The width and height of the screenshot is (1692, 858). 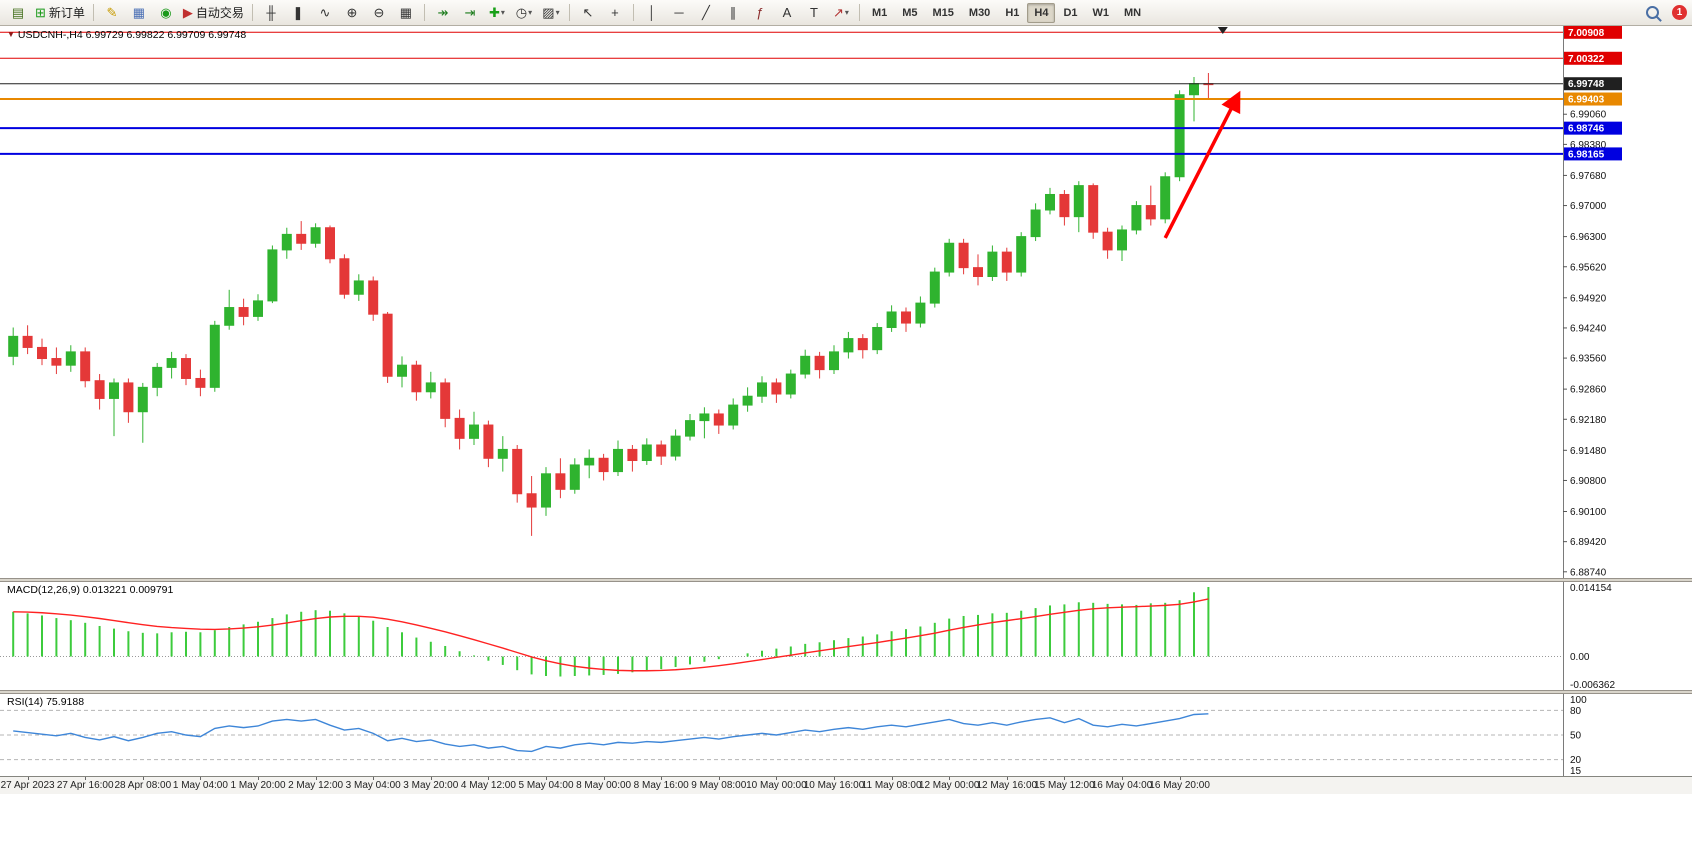 What do you see at coordinates (1012, 12) in the screenshot?
I see `timeframe-h1-button: H1` at bounding box center [1012, 12].